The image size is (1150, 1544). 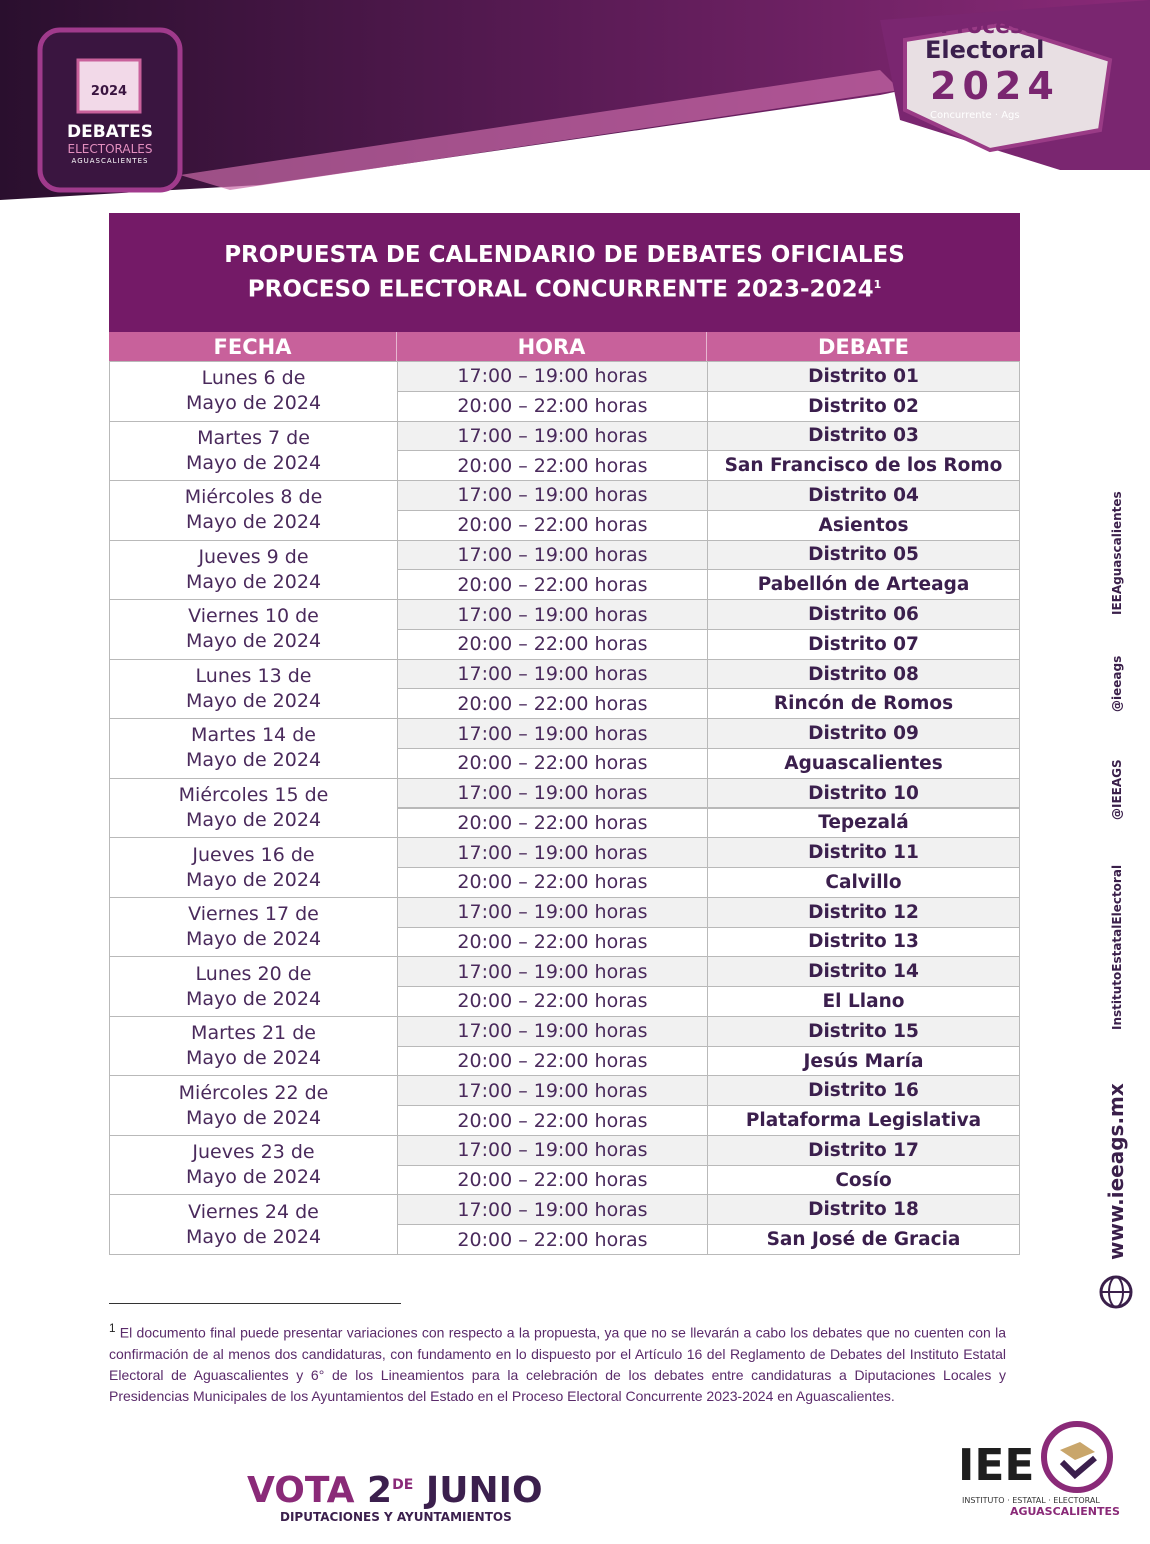 I want to click on debate-cell: Distrito 06, so click(x=863, y=614).